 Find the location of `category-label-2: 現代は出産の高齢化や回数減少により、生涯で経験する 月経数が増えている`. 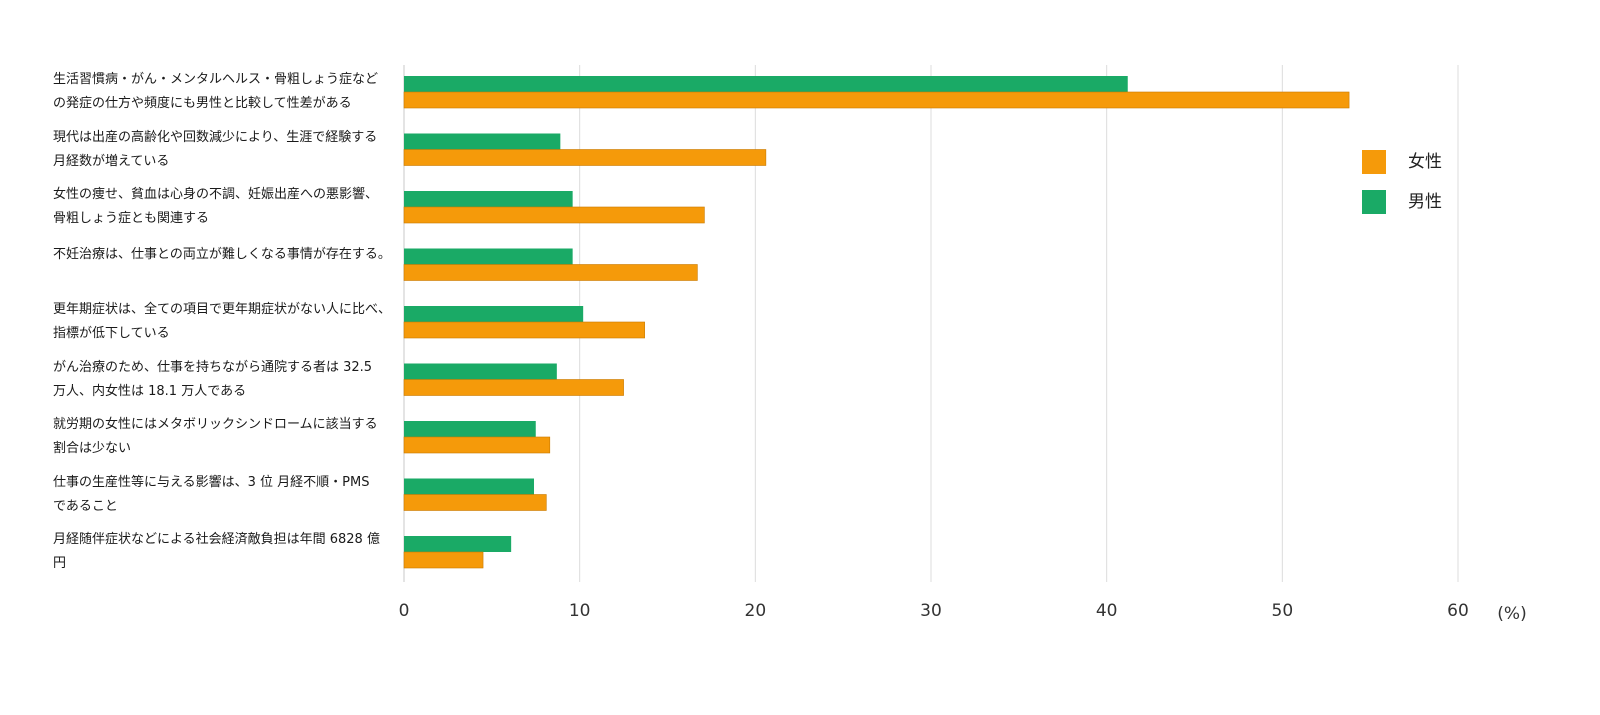

category-label-2: 現代は出産の高齢化や回数減少により、生涯で経験する 月経数が増えている is located at coordinates (215, 149).